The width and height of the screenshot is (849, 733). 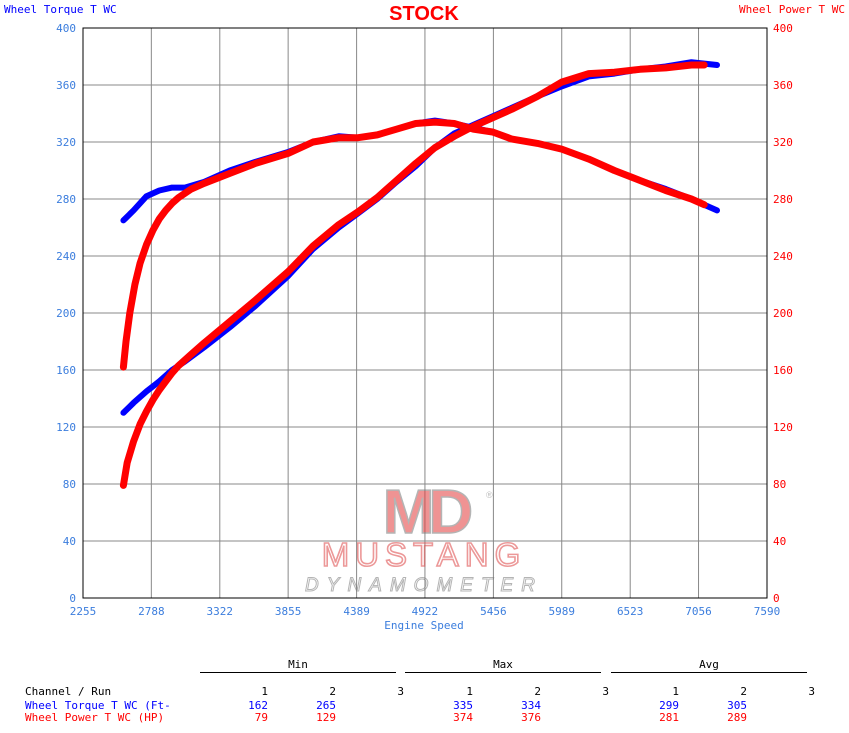 I want to click on wheel-torque-t-wc-run-1-line, so click(x=420, y=170).